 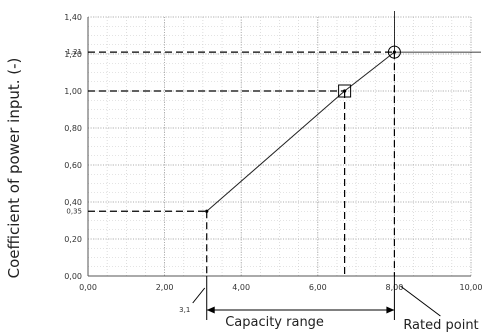 I want to click on reference-y-label: 0,35, so click(x=74, y=211).